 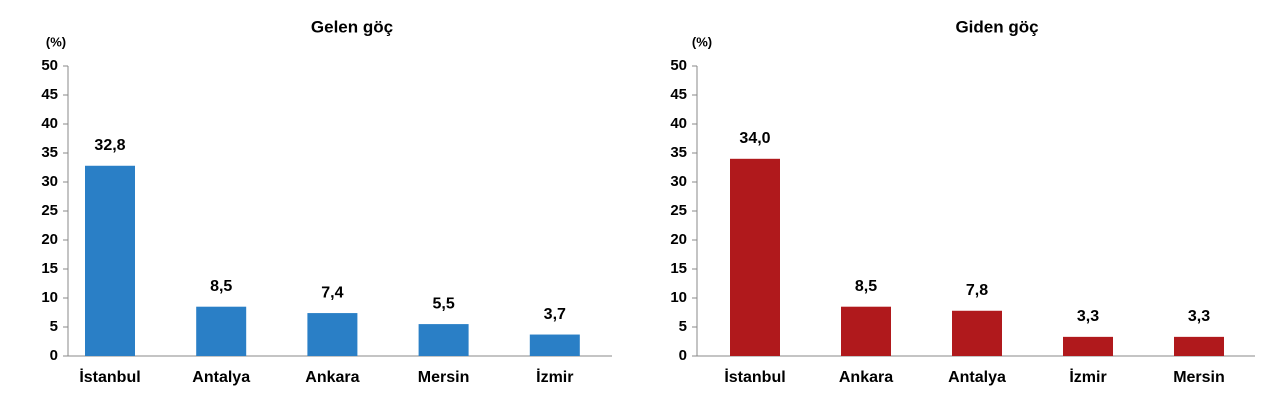 What do you see at coordinates (443, 303) in the screenshot?
I see `value-label: 5,5` at bounding box center [443, 303].